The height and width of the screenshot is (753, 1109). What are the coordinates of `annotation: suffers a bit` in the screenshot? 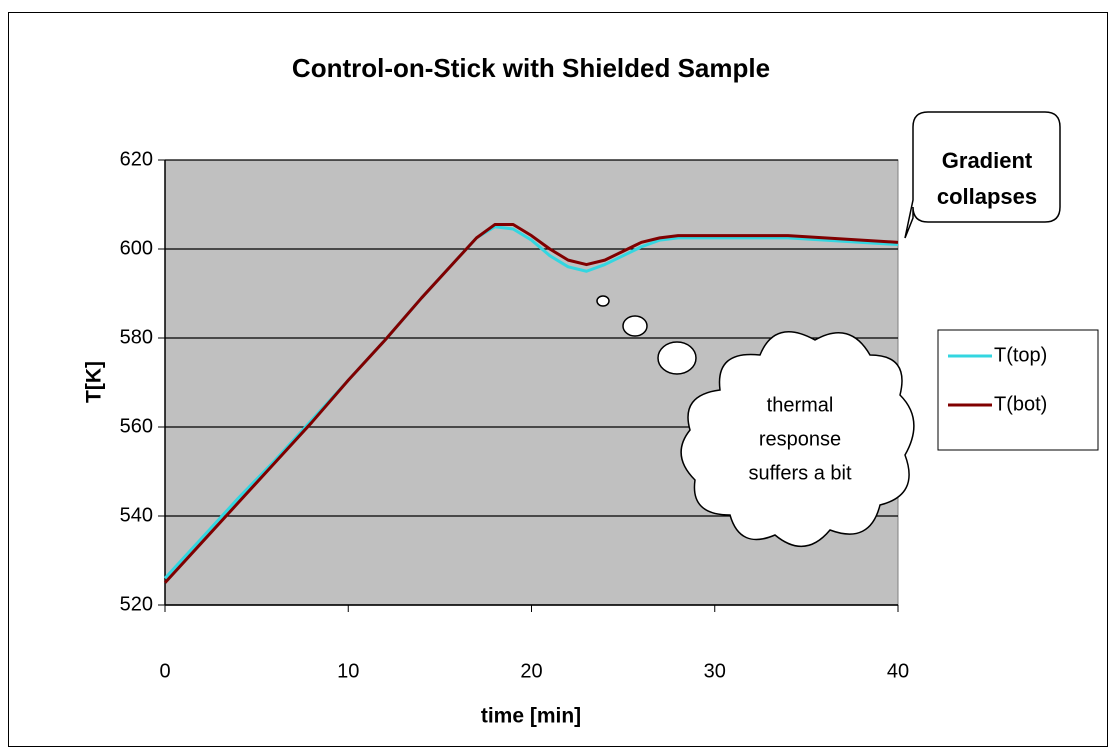 It's located at (799, 473).